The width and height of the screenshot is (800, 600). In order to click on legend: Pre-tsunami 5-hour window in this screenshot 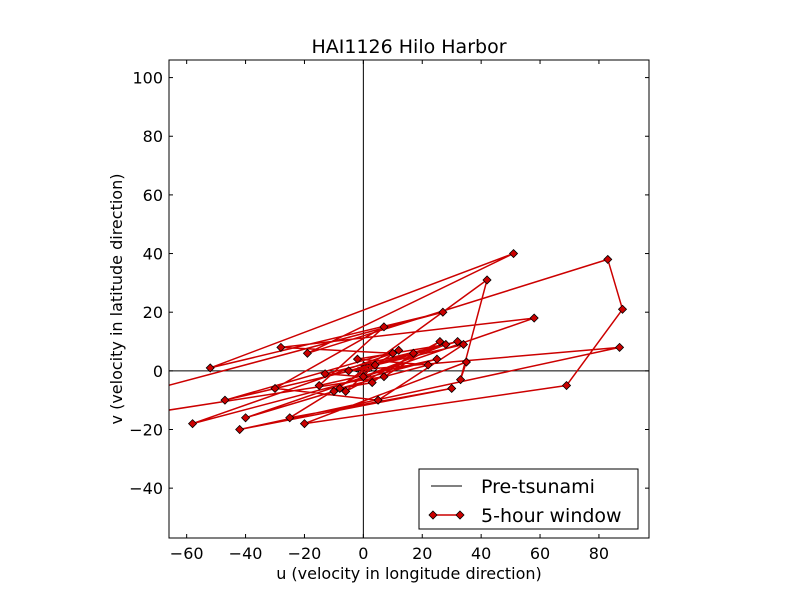, I will do `click(528, 499)`.